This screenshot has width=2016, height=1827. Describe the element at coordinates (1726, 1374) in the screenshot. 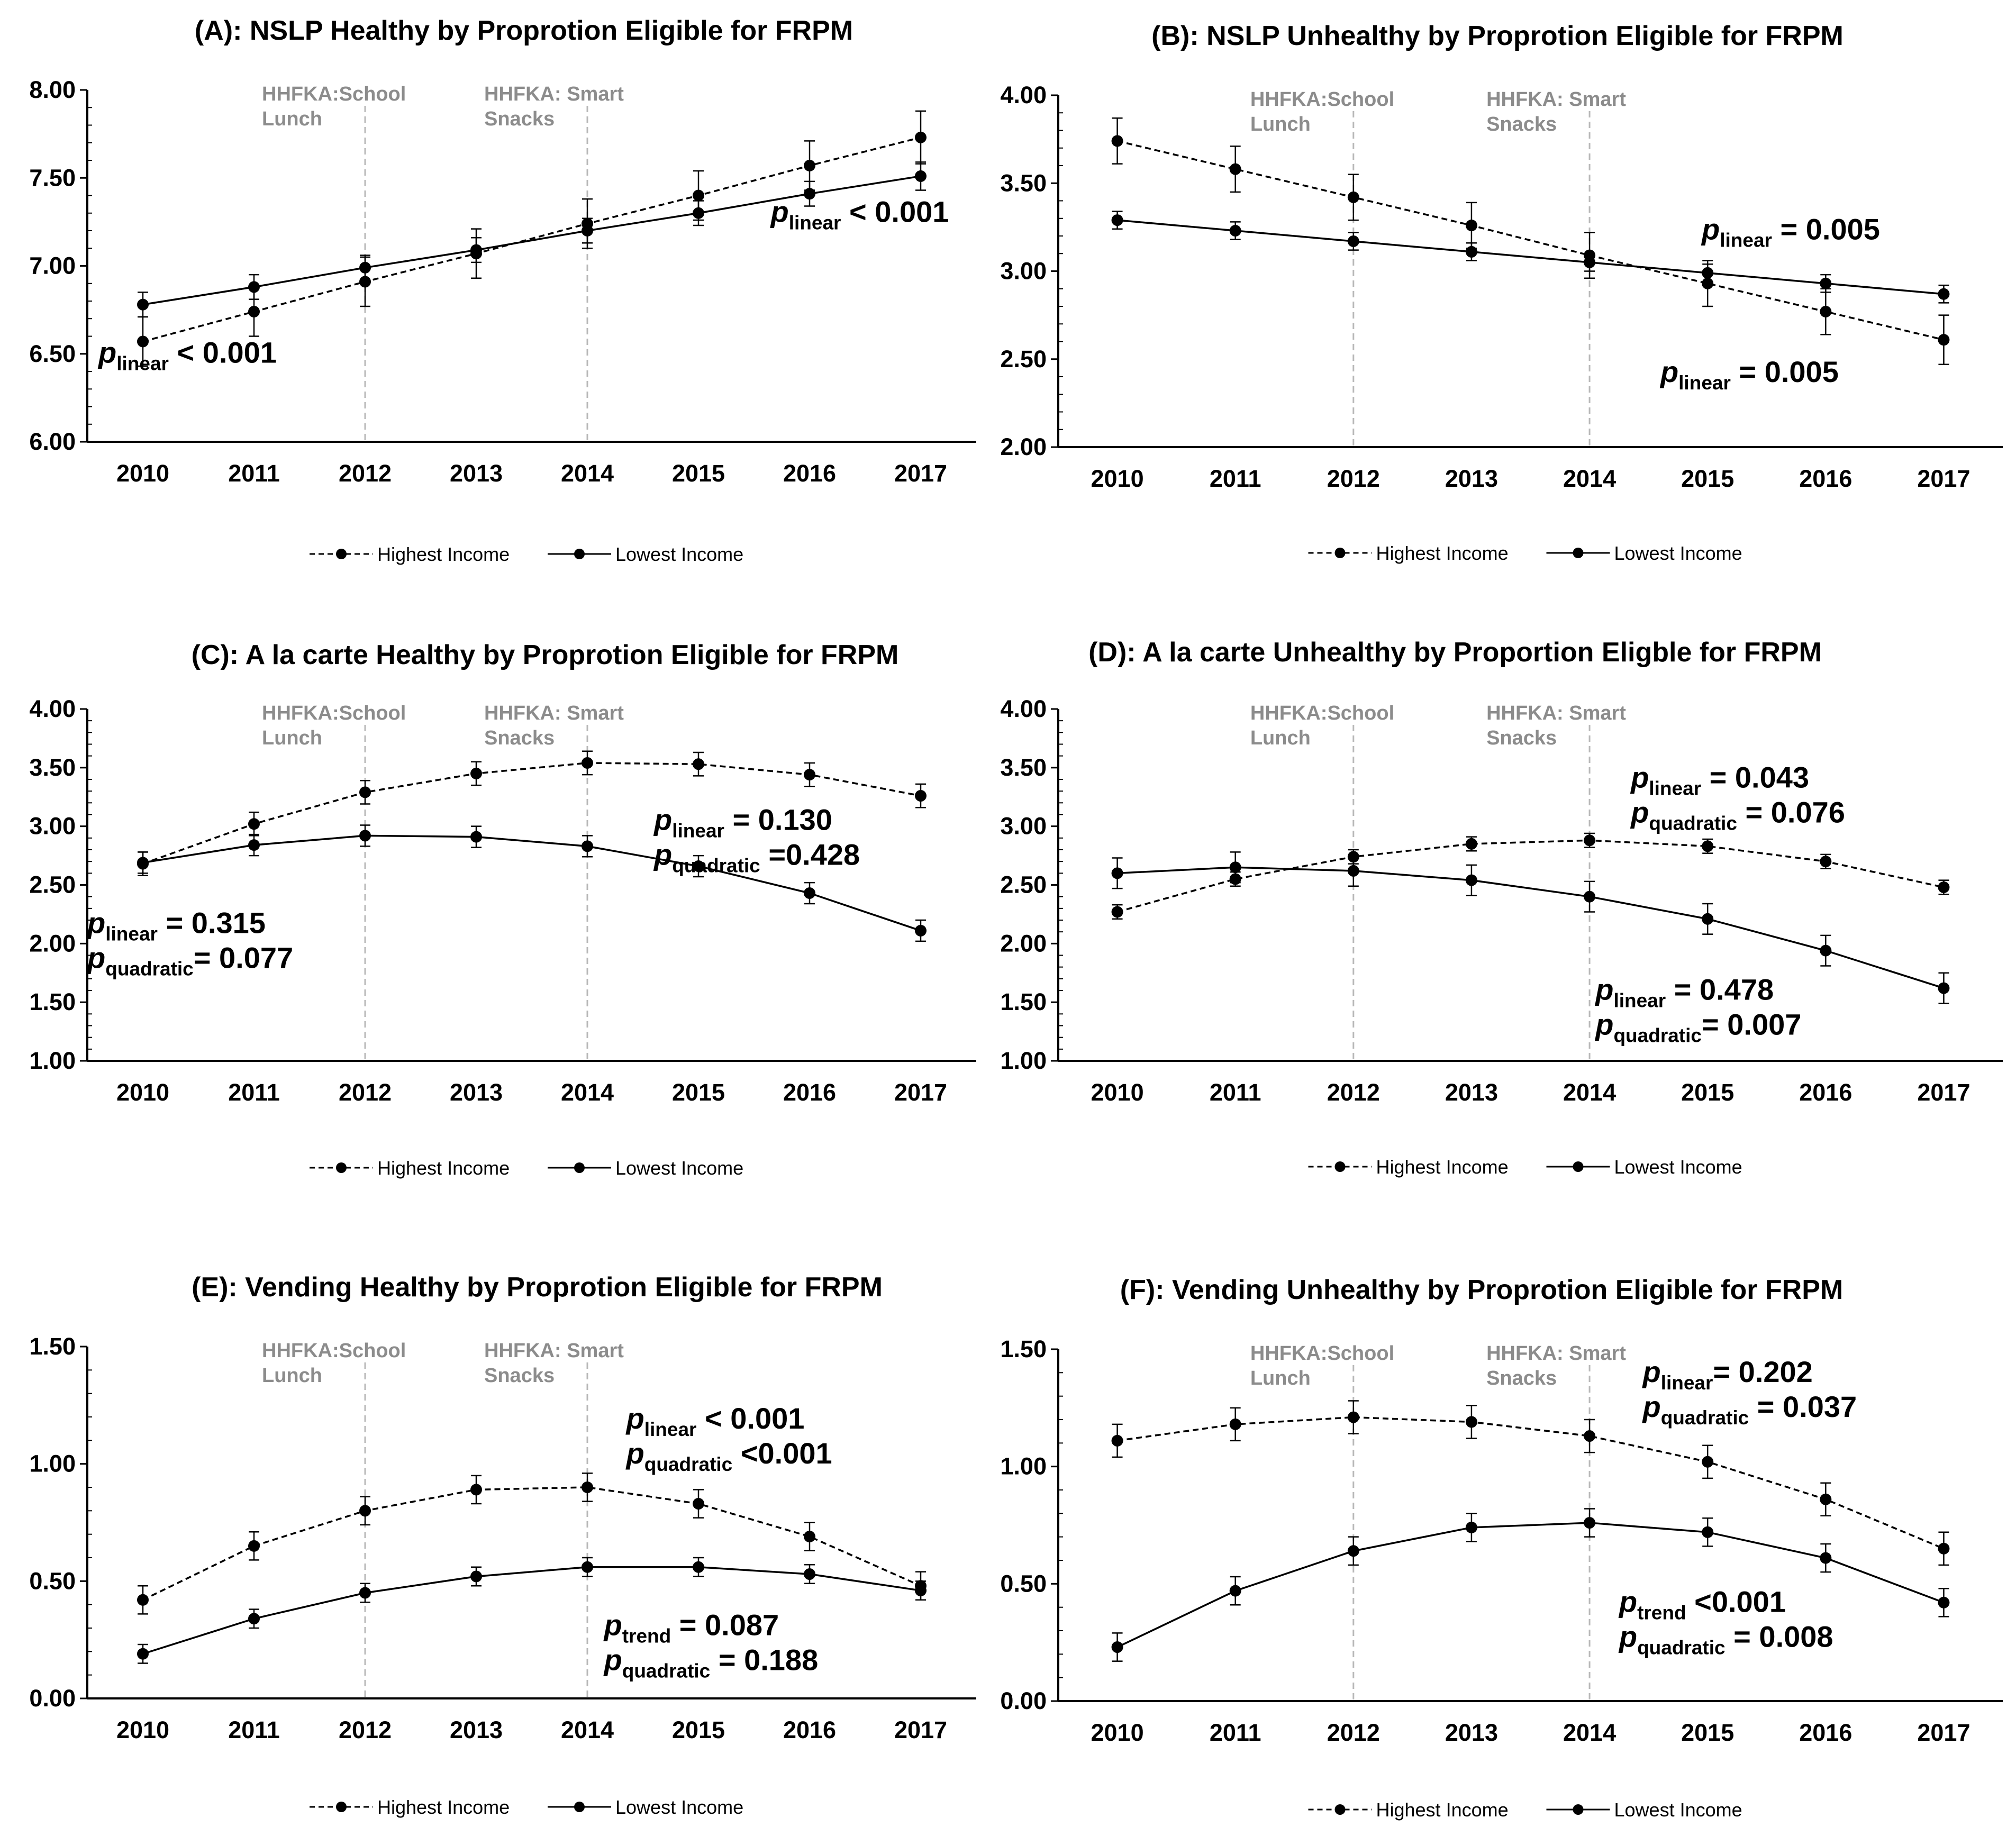

I see `p-value-annotation: plinear= 0.202` at that location.